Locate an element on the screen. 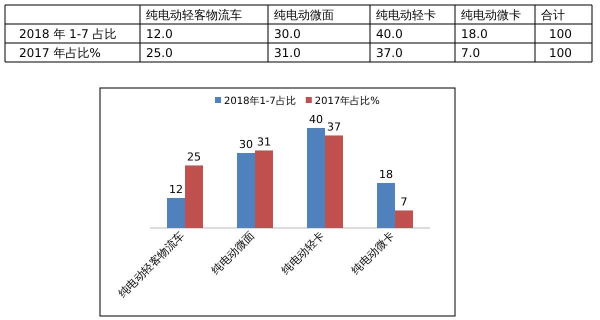  data-label: 18 is located at coordinates (386, 174).